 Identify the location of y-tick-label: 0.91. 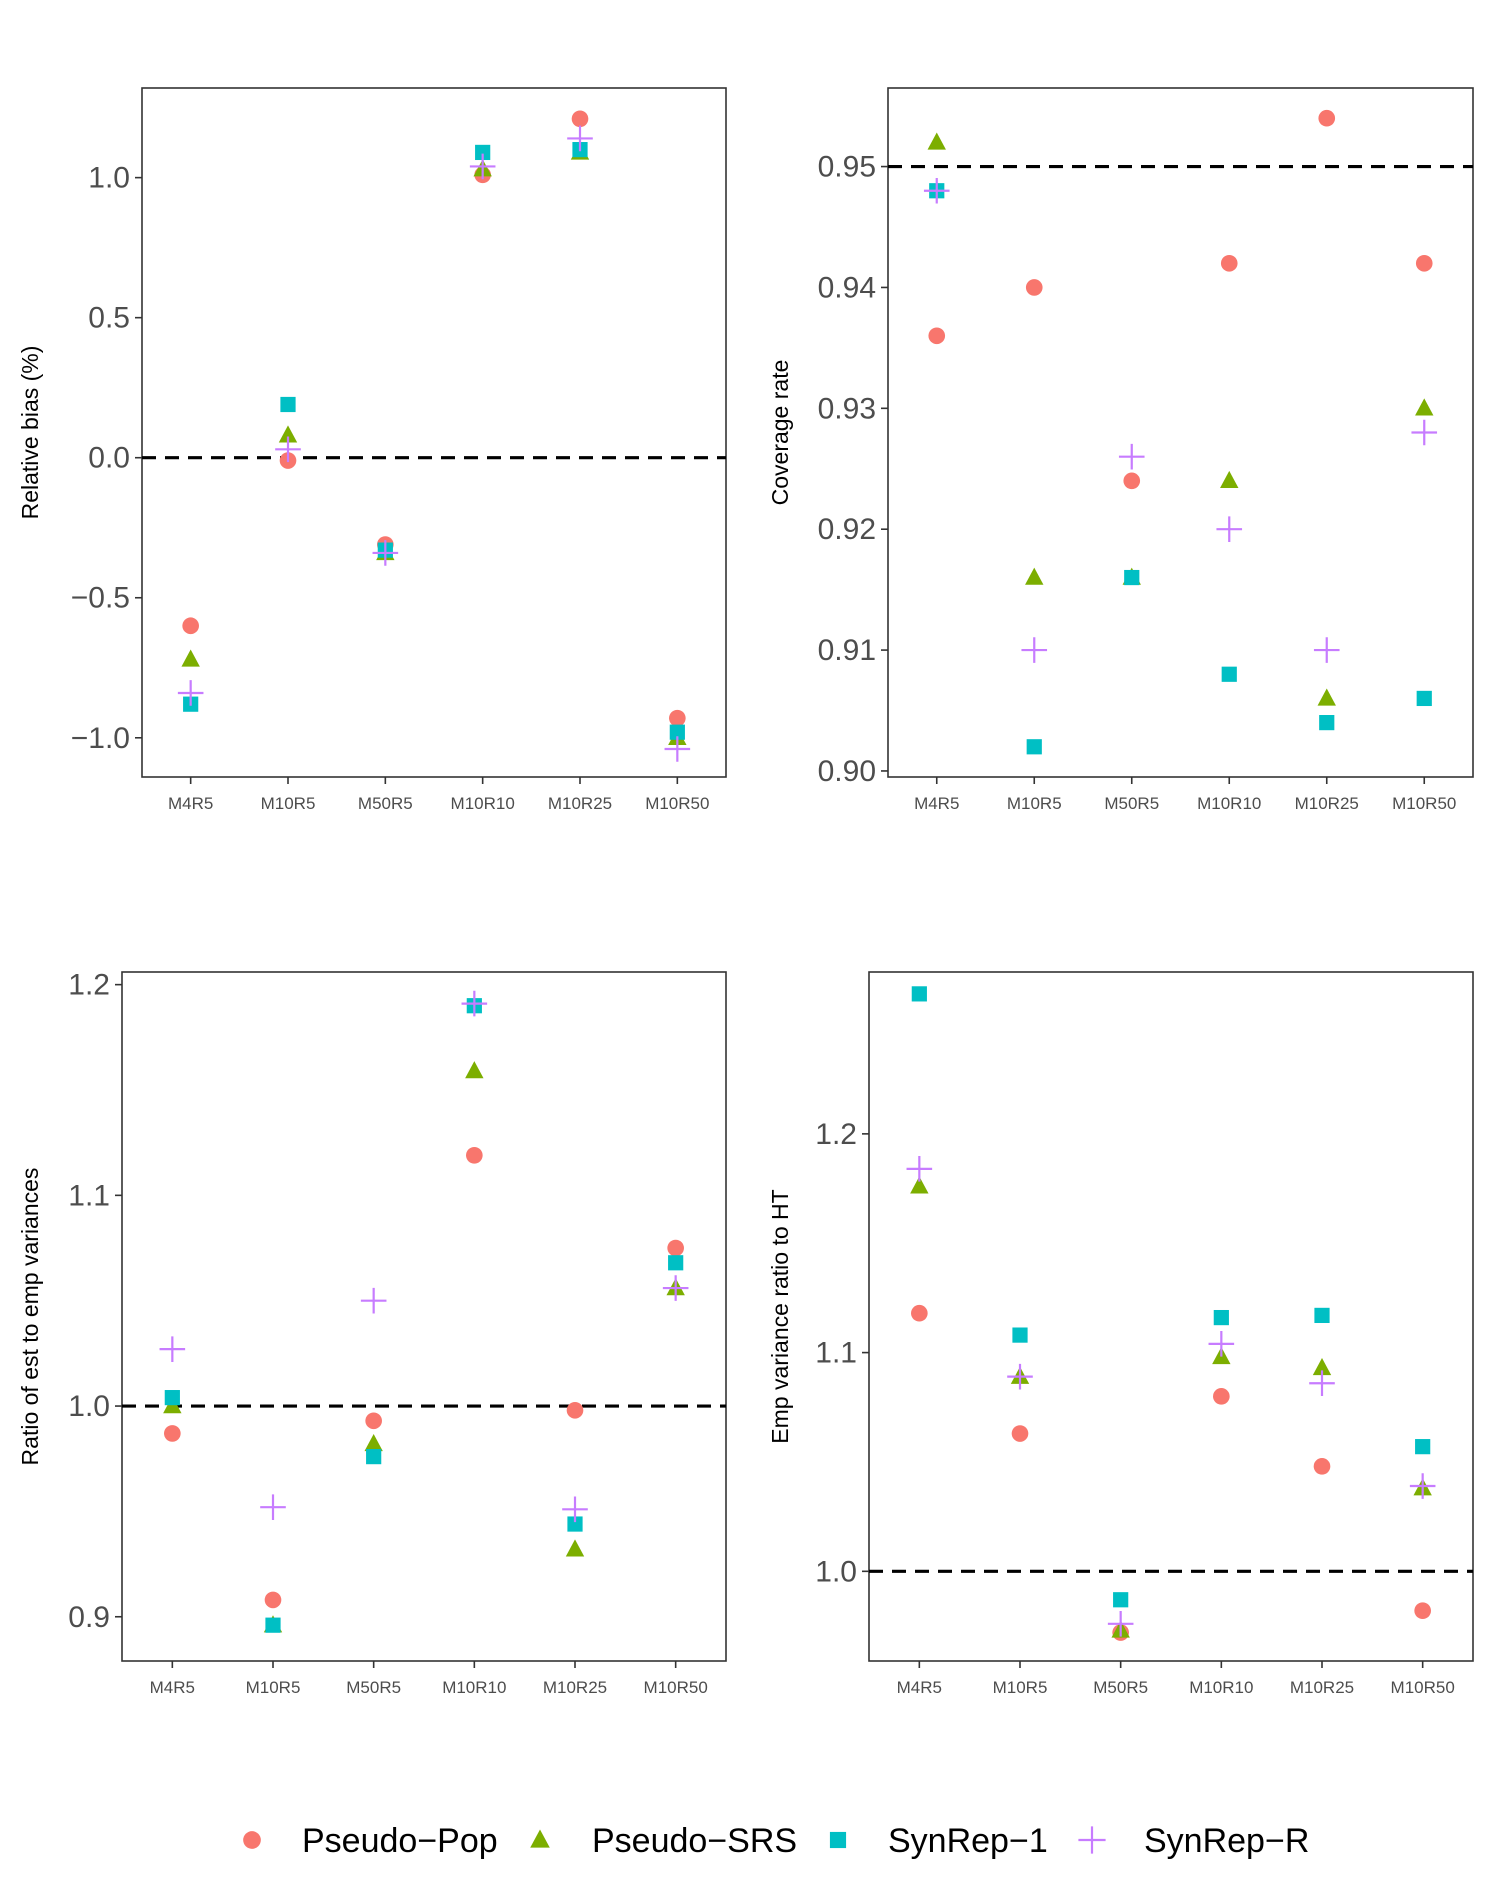
(847, 650).